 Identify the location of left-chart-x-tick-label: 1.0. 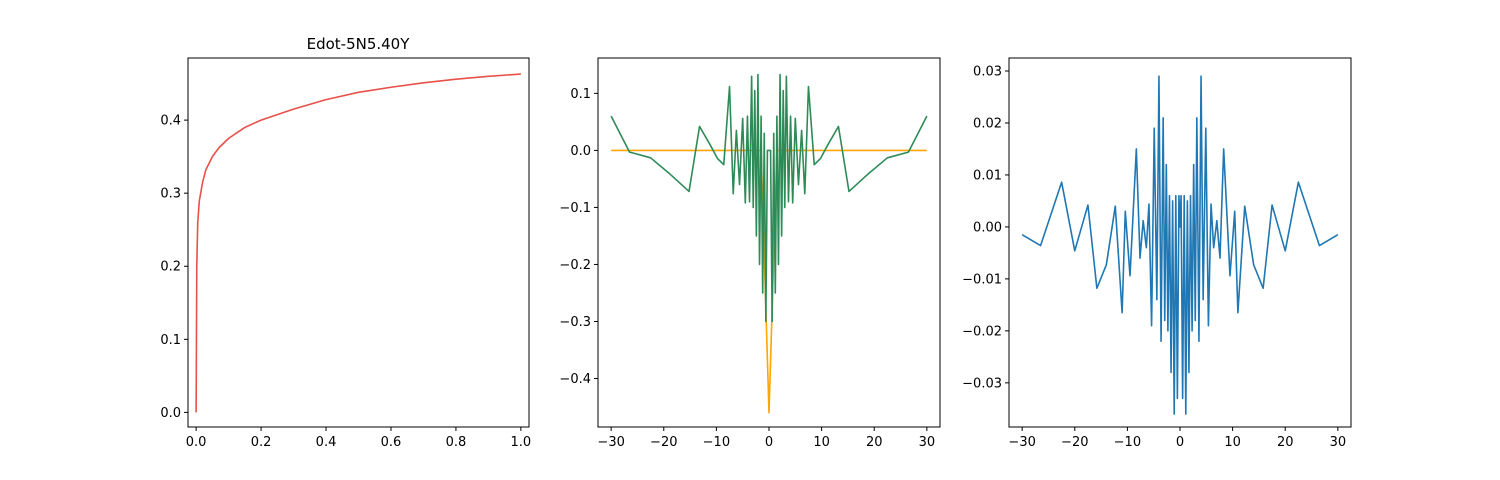
(521, 442).